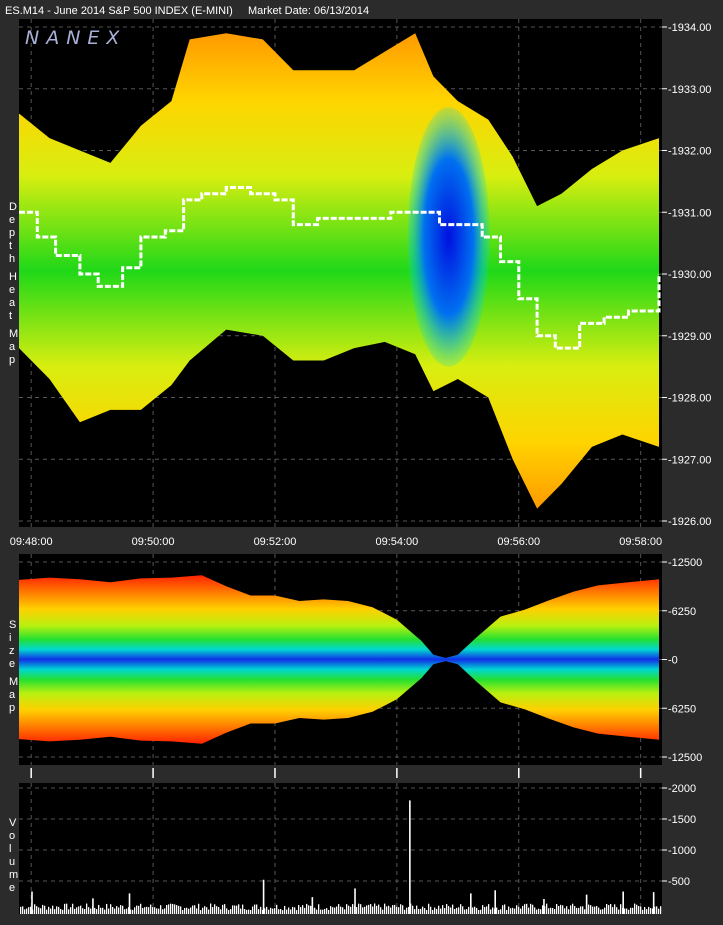 The height and width of the screenshot is (925, 723). What do you see at coordinates (689, 522) in the screenshot?
I see `y-tick-label: -1926.00` at bounding box center [689, 522].